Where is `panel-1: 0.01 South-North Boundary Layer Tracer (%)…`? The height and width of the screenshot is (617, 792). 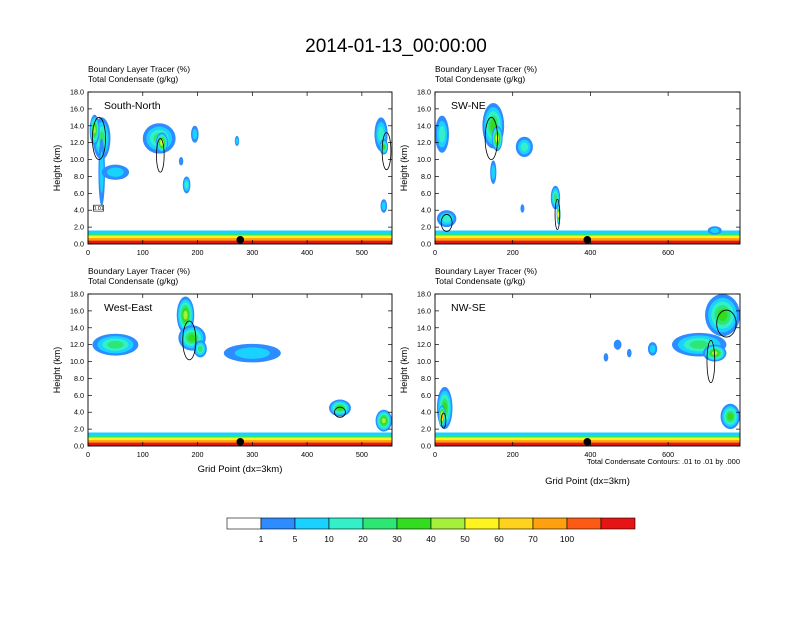 panel-1: 0.01 South-North Boundary Layer Tracer (%)… is located at coordinates (222, 160).